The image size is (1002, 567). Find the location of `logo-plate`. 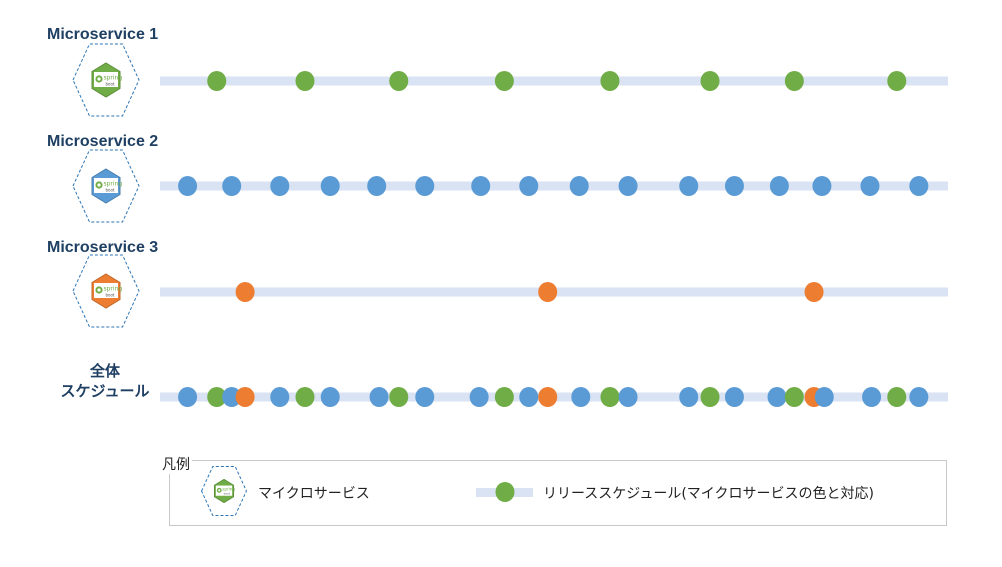

logo-plate is located at coordinates (224, 490).